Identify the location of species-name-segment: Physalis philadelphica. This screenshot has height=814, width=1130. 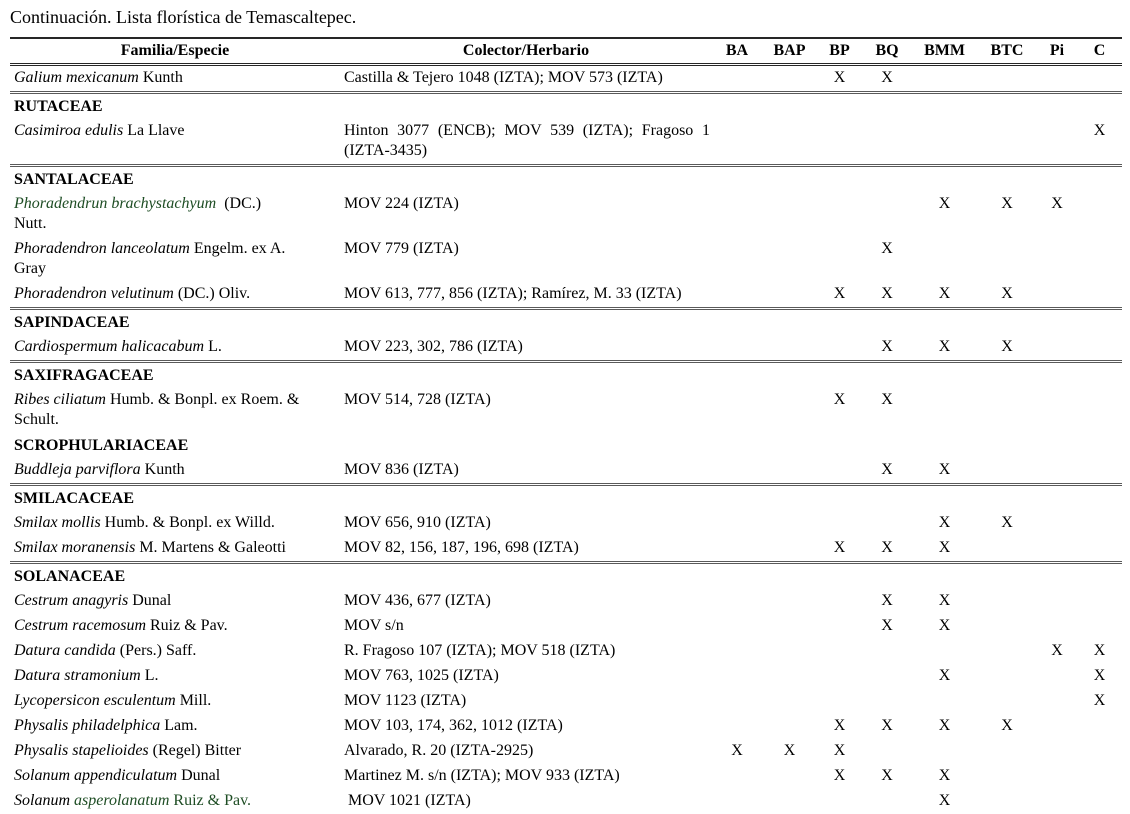
(87, 725).